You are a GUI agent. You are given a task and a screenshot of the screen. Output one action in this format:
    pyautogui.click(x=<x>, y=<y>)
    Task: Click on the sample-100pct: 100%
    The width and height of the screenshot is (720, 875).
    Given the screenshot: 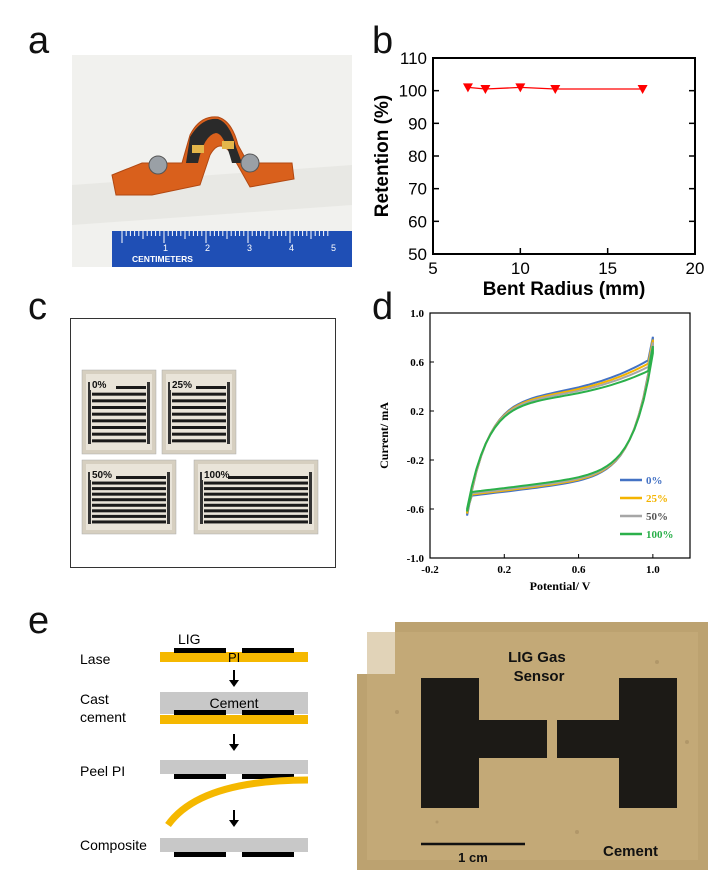 What is the action you would take?
    pyautogui.click(x=256, y=497)
    